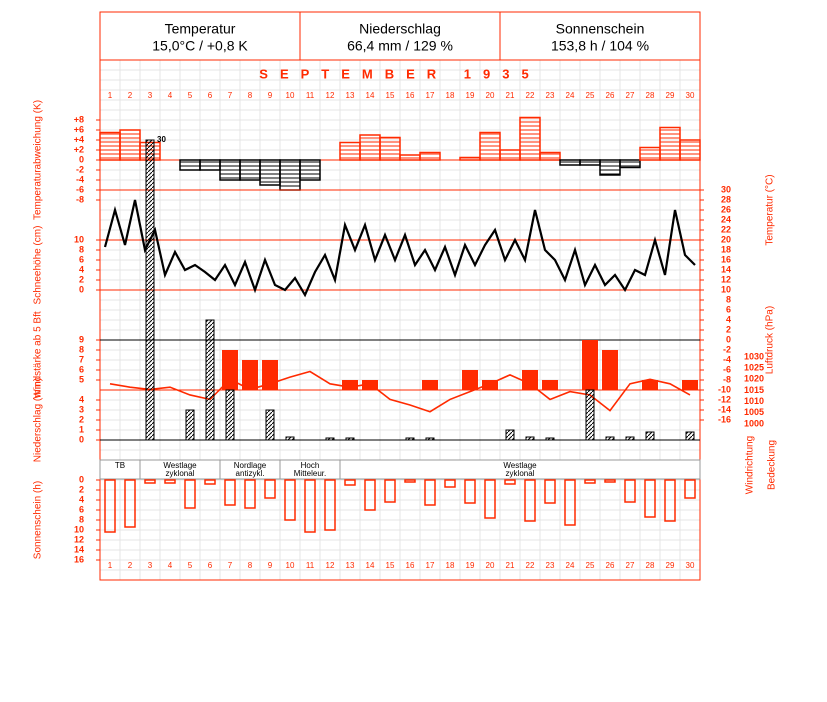 Image resolution: width=827 pixels, height=702 pixels. What do you see at coordinates (650, 565) in the screenshot?
I see `day-label: 28` at bounding box center [650, 565].